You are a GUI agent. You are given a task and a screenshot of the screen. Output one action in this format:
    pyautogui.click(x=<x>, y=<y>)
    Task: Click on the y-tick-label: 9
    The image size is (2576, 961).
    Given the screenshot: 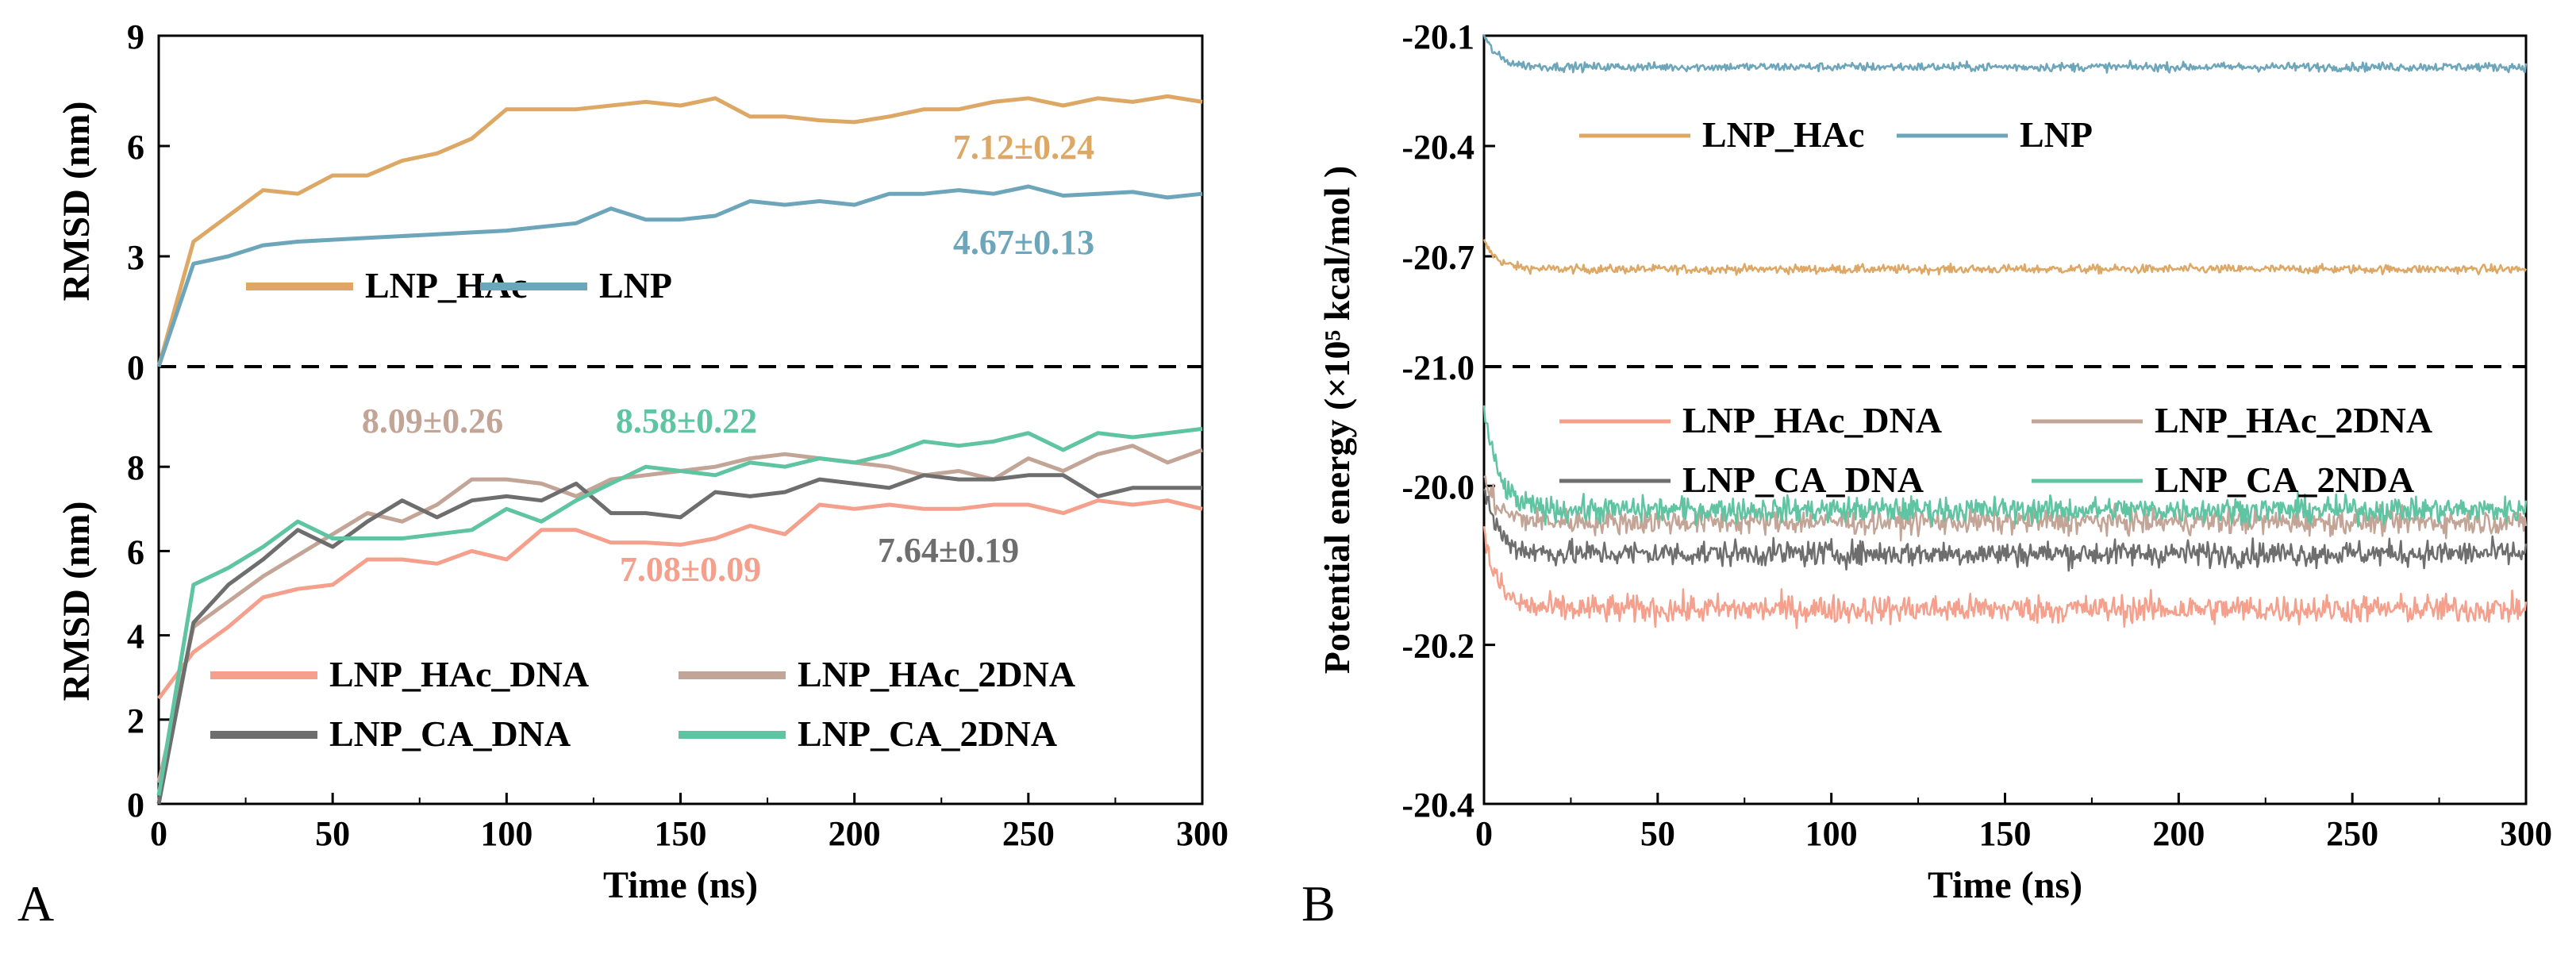 What is the action you would take?
    pyautogui.click(x=135, y=36)
    